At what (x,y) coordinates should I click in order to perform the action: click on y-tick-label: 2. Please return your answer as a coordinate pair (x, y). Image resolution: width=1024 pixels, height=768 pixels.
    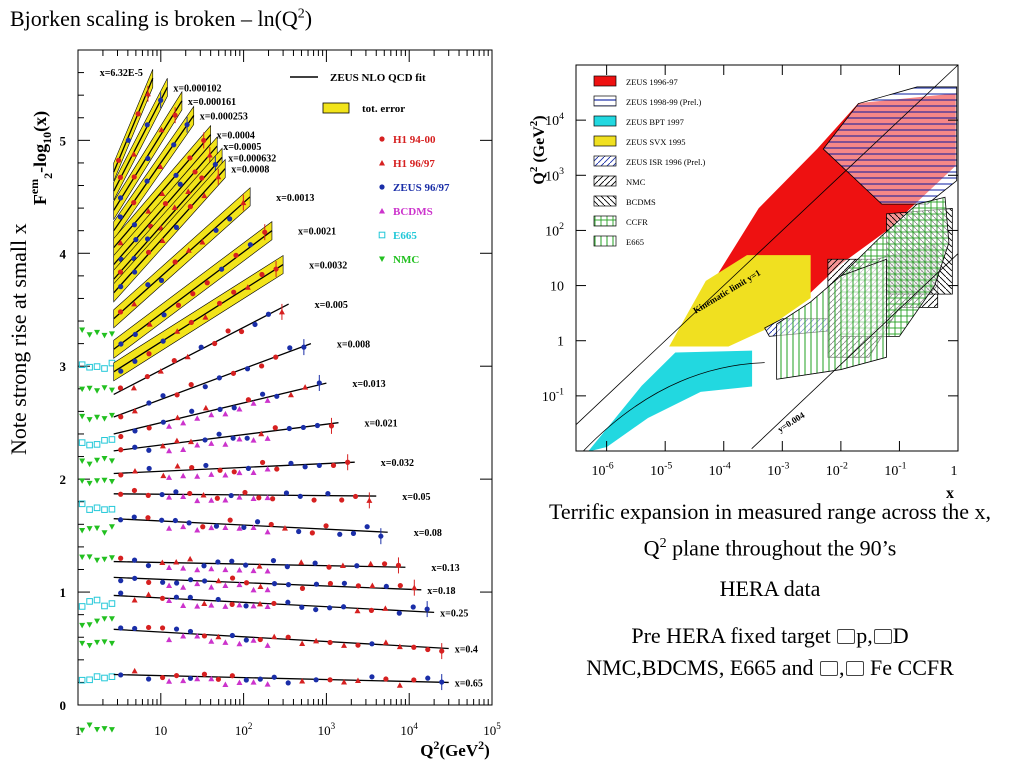
    Looking at the image, I should click on (63, 479).